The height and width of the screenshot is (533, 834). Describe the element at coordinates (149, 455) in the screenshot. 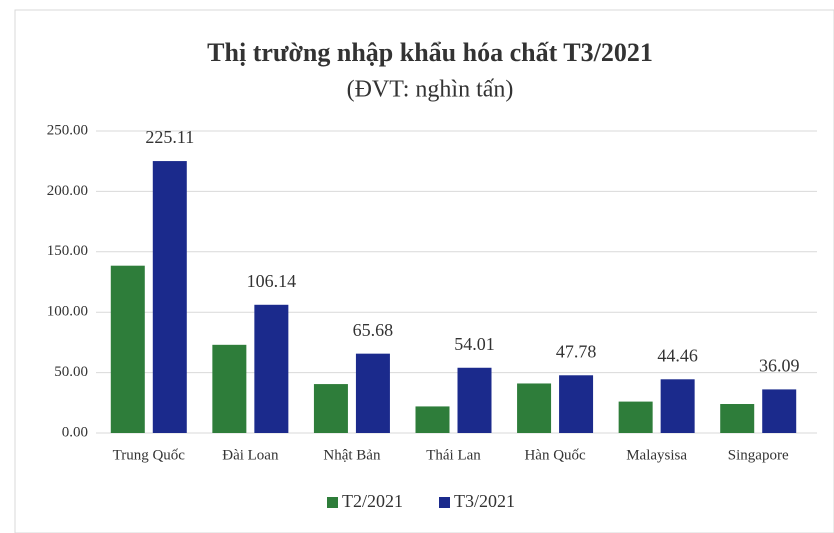

I see `x-tick-label: Trung Quốc` at that location.